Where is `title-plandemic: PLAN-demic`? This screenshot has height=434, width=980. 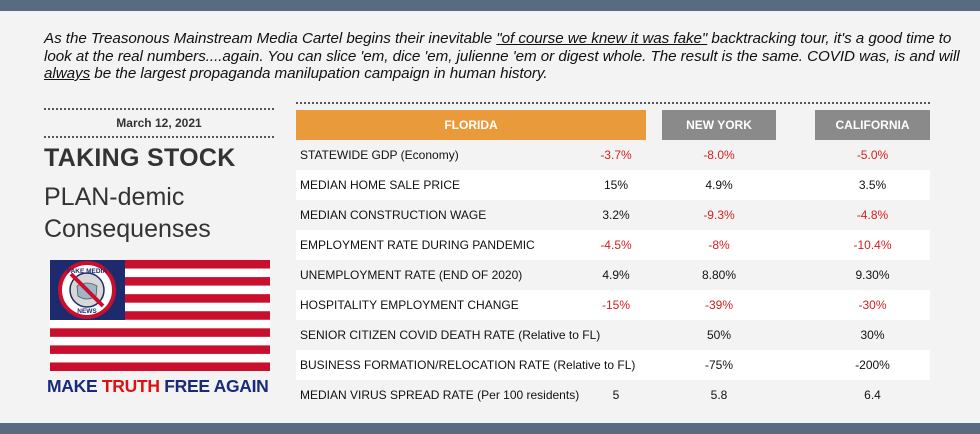
title-plandemic: PLAN-demic is located at coordinates (114, 197).